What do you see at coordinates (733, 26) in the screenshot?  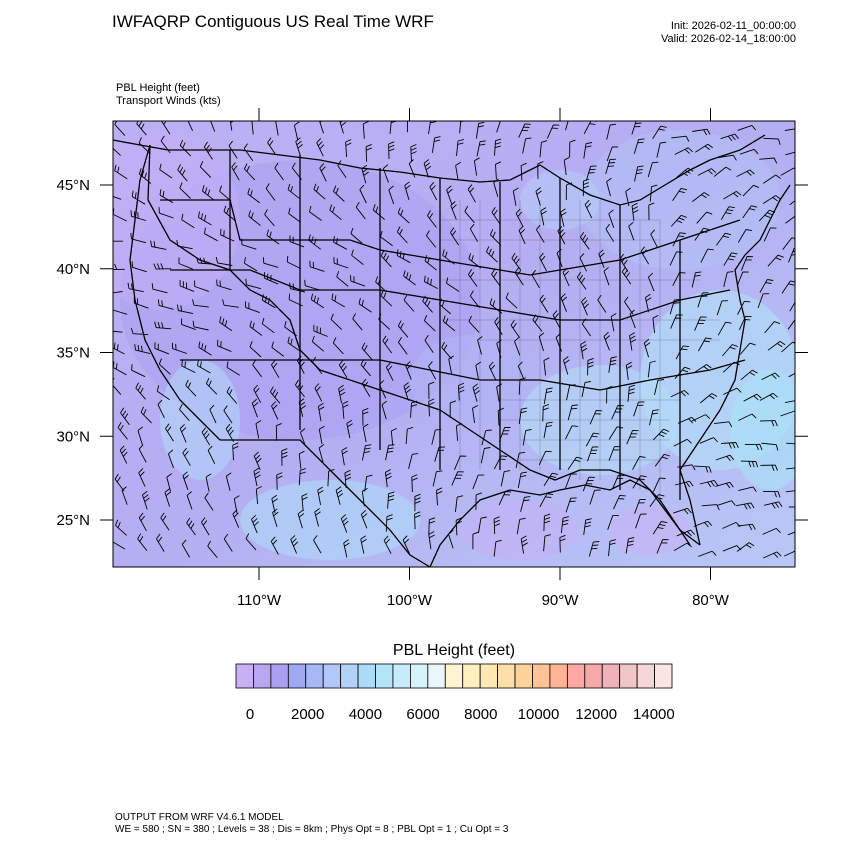 I see `init-time: Init: 2026-02-11_00:00:00` at bounding box center [733, 26].